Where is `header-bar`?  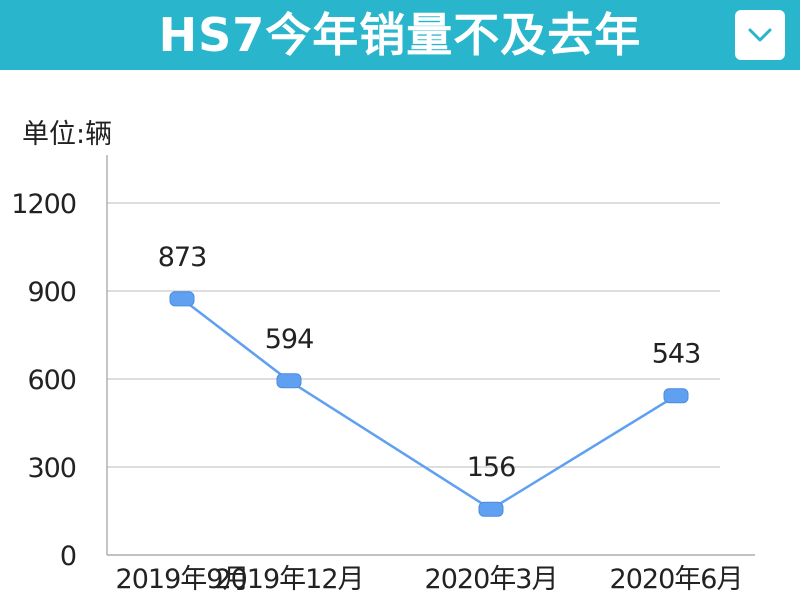 header-bar is located at coordinates (400, 35).